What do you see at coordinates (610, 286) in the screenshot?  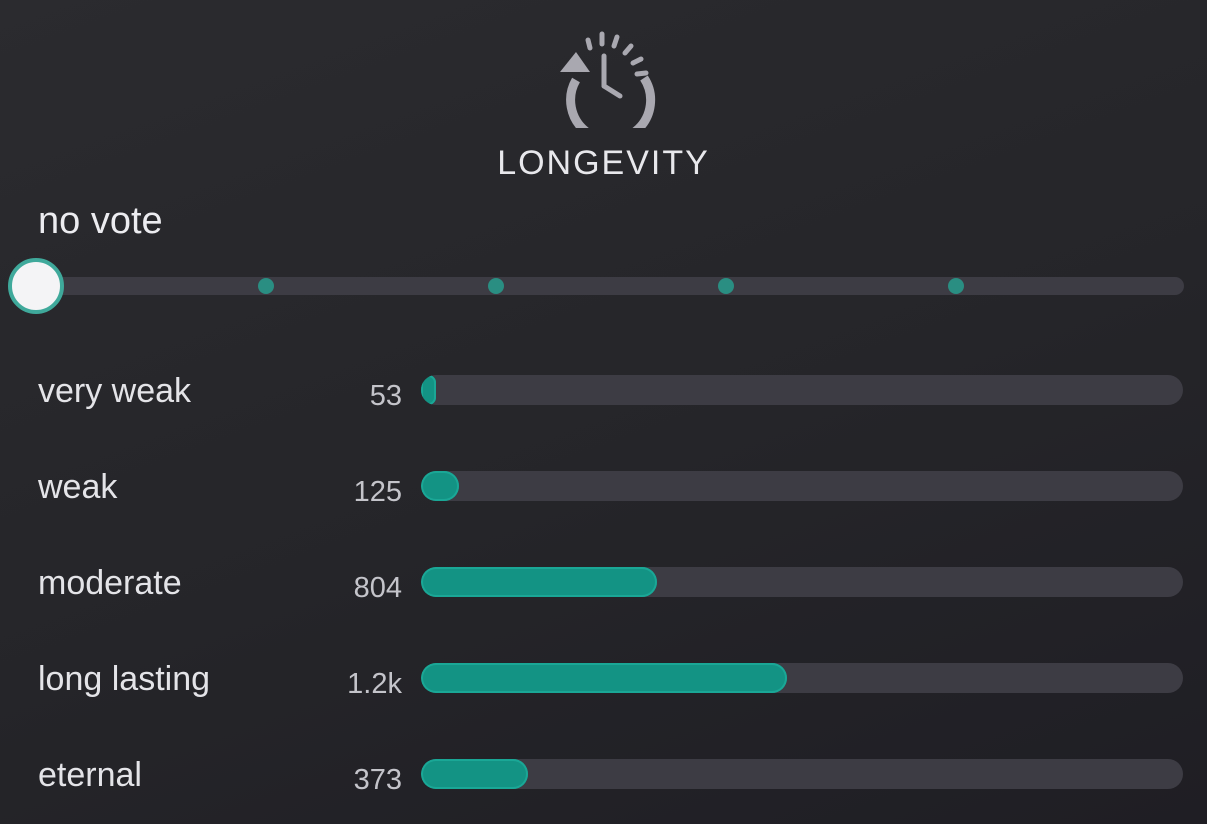 I see `slider-track` at bounding box center [610, 286].